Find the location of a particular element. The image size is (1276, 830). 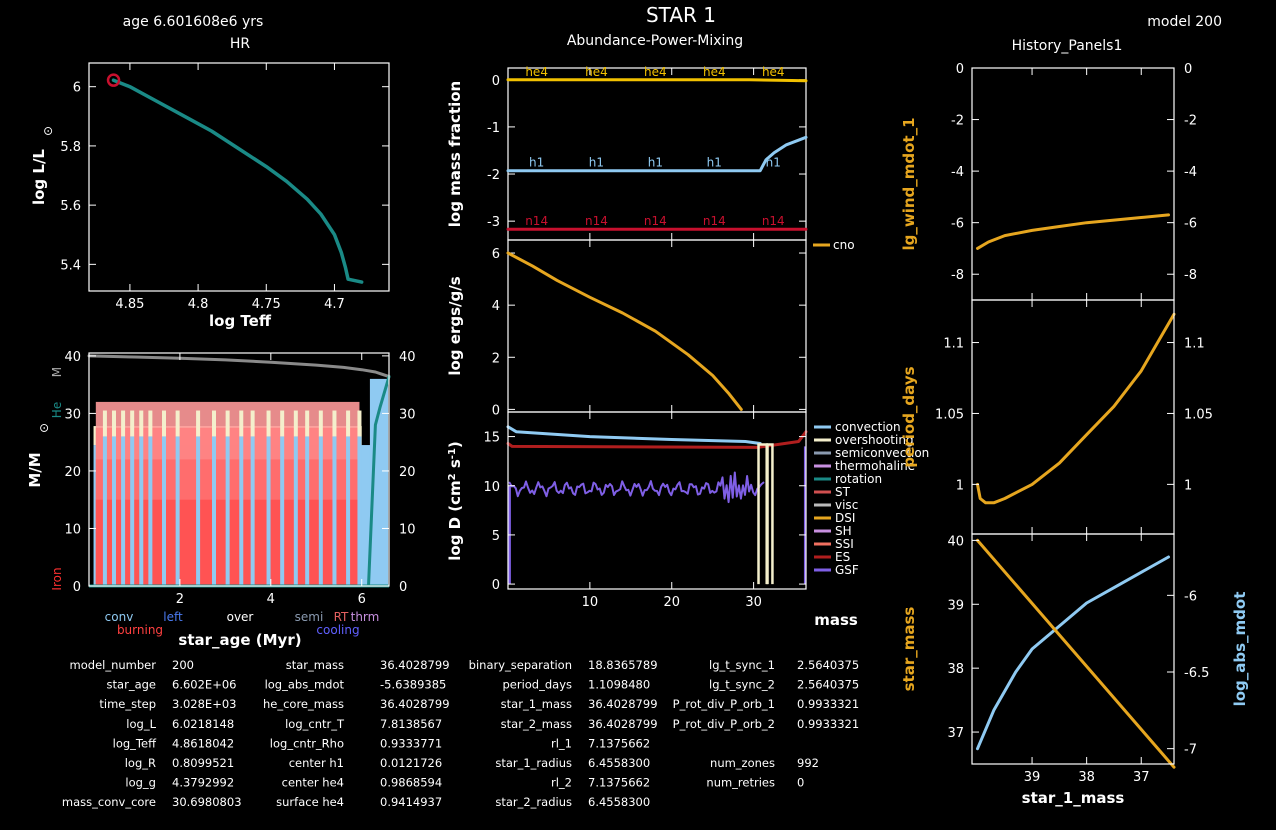

info-value: 0.9414937 is located at coordinates (411, 802).